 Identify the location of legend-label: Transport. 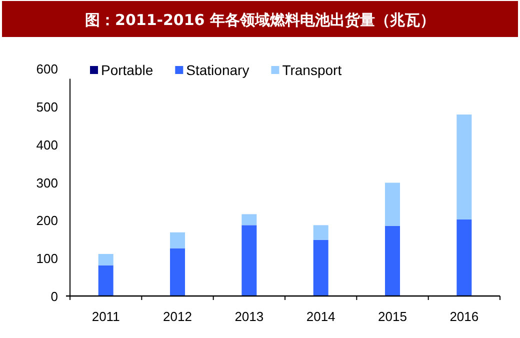
(312, 70).